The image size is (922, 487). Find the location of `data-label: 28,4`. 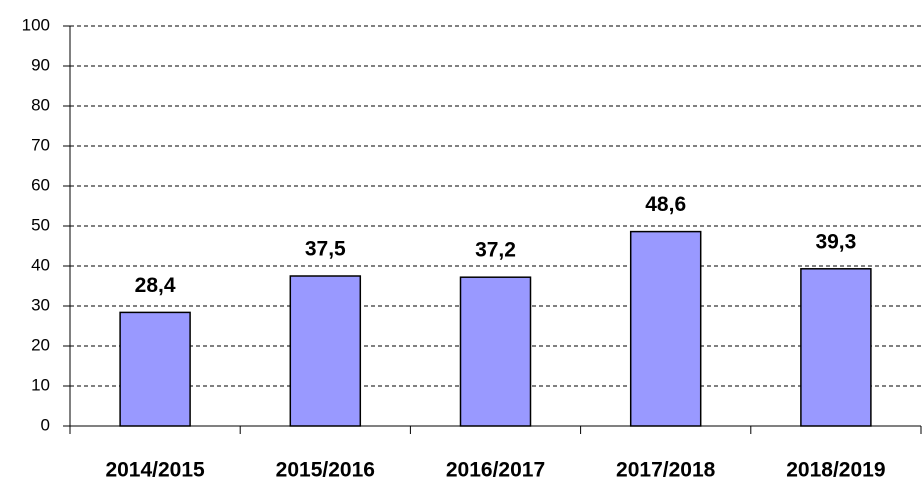

data-label: 28,4 is located at coordinates (155, 285).